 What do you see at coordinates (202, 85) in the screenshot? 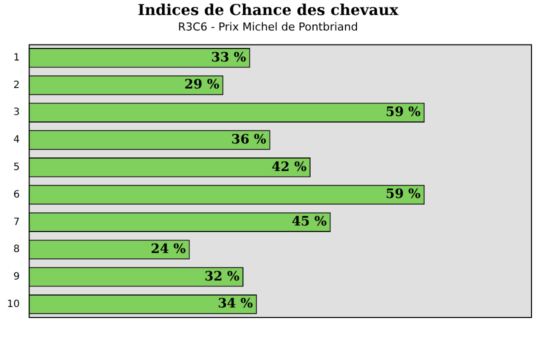
I see `data-label: 29 %` at bounding box center [202, 85].